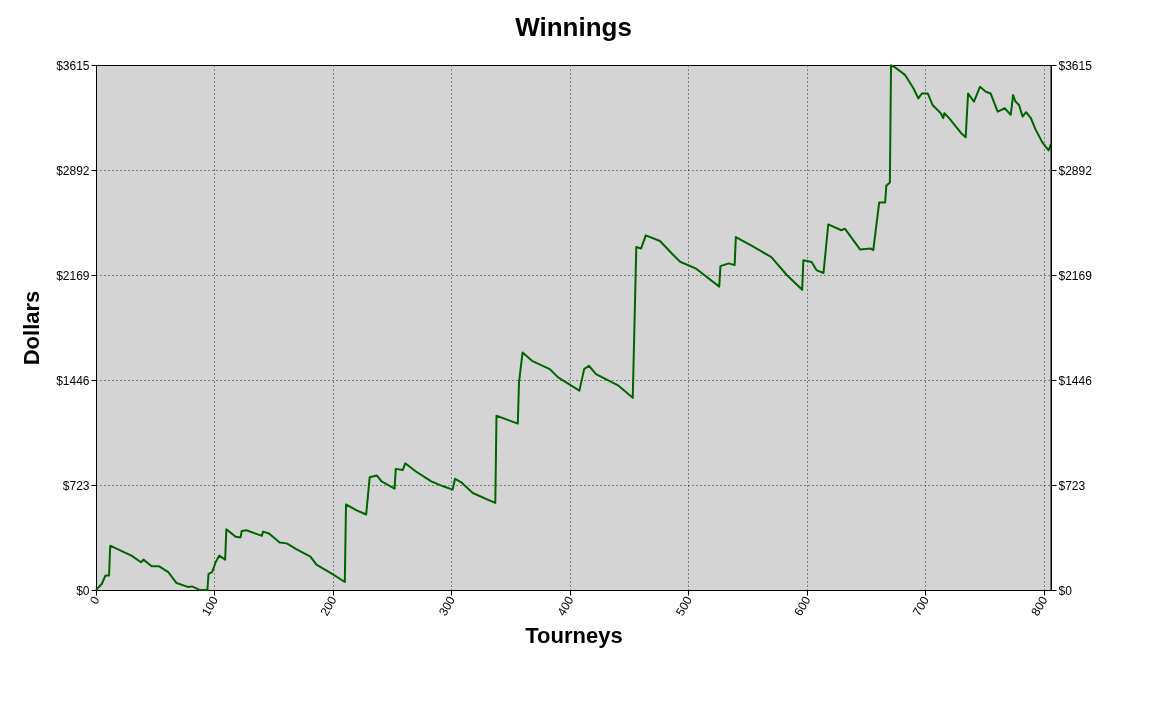 The width and height of the screenshot is (1162, 718). I want to click on x-tick-label: 600, so click(802, 606).